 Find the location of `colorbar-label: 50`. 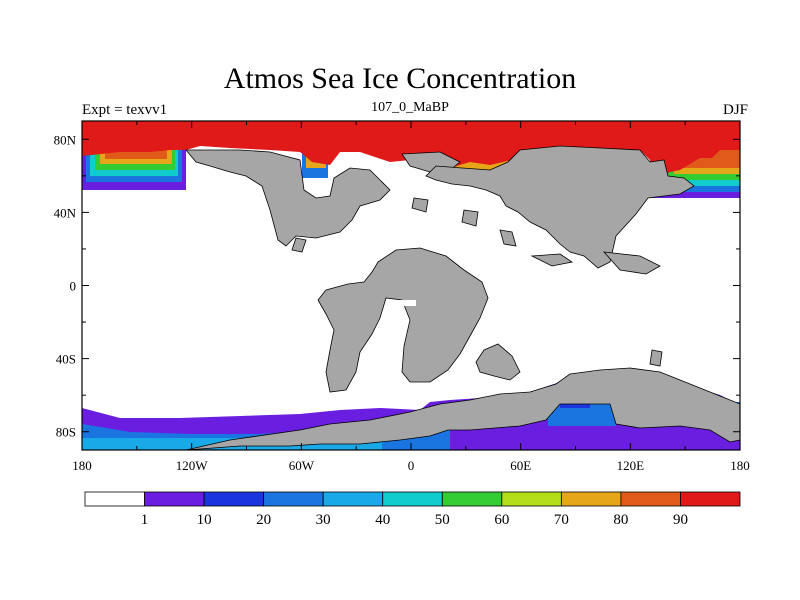

colorbar-label: 50 is located at coordinates (442, 520).